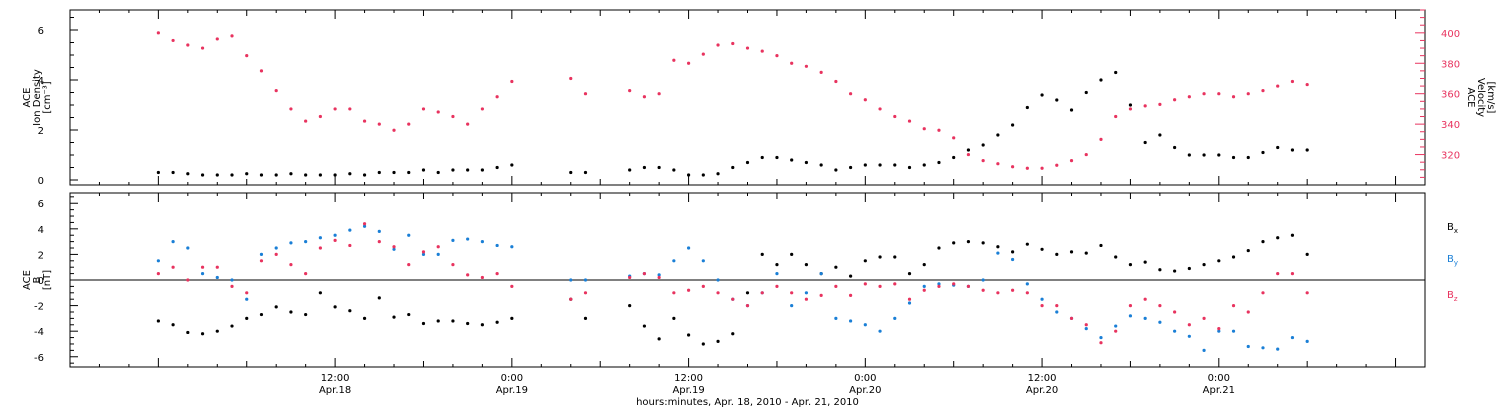 The height and width of the screenshot is (410, 1500). I want to click on right-y-tick-label: 380, so click(1450, 64).